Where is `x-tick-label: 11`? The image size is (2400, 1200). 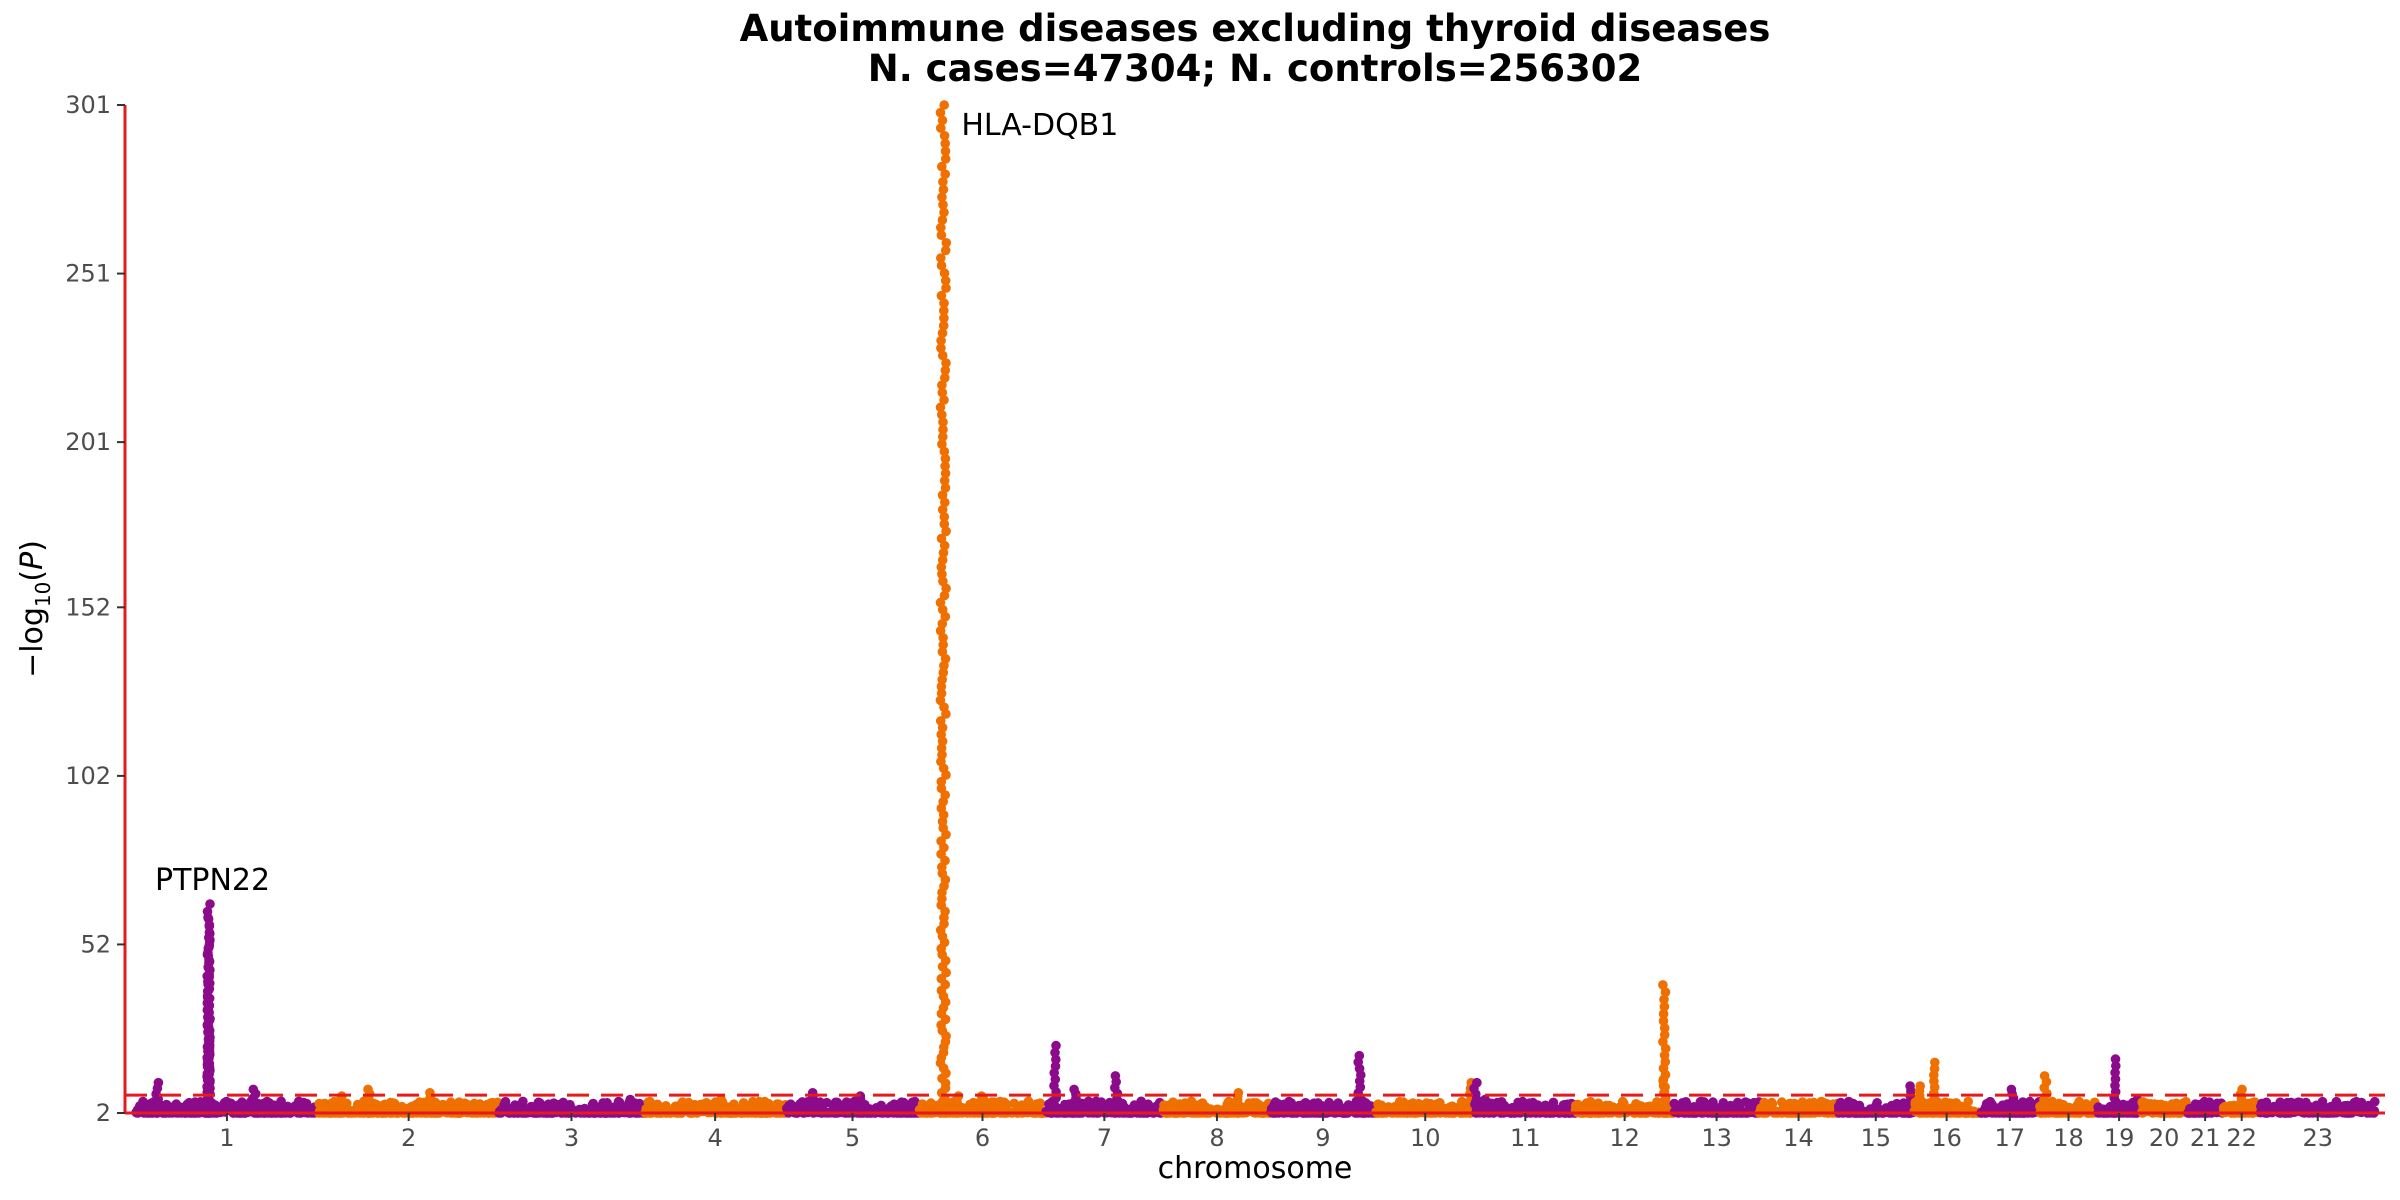 x-tick-label: 11 is located at coordinates (1525, 1138).